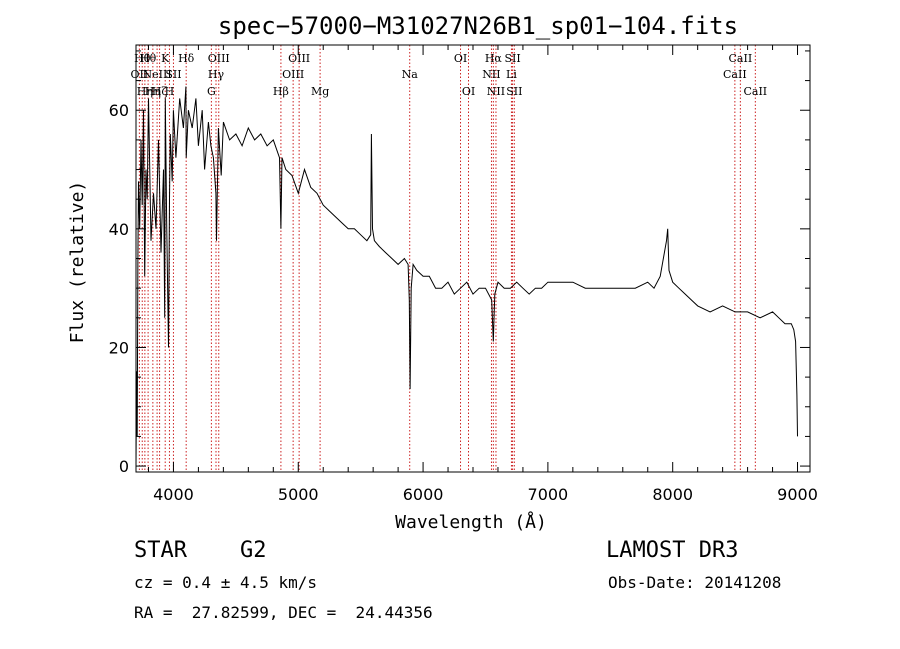  What do you see at coordinates (496, 91) in the screenshot?
I see `line-label-23: NII` at bounding box center [496, 91].